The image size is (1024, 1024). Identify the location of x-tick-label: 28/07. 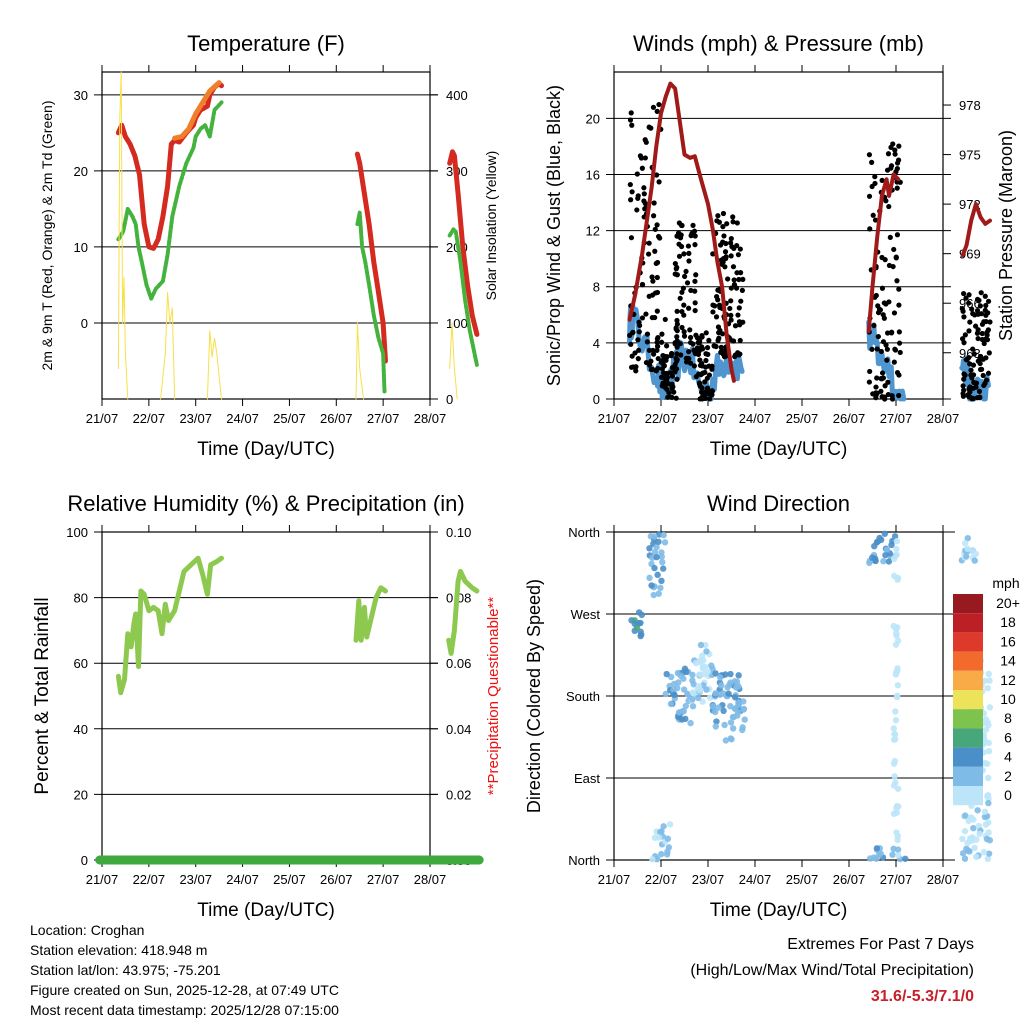
(430, 879).